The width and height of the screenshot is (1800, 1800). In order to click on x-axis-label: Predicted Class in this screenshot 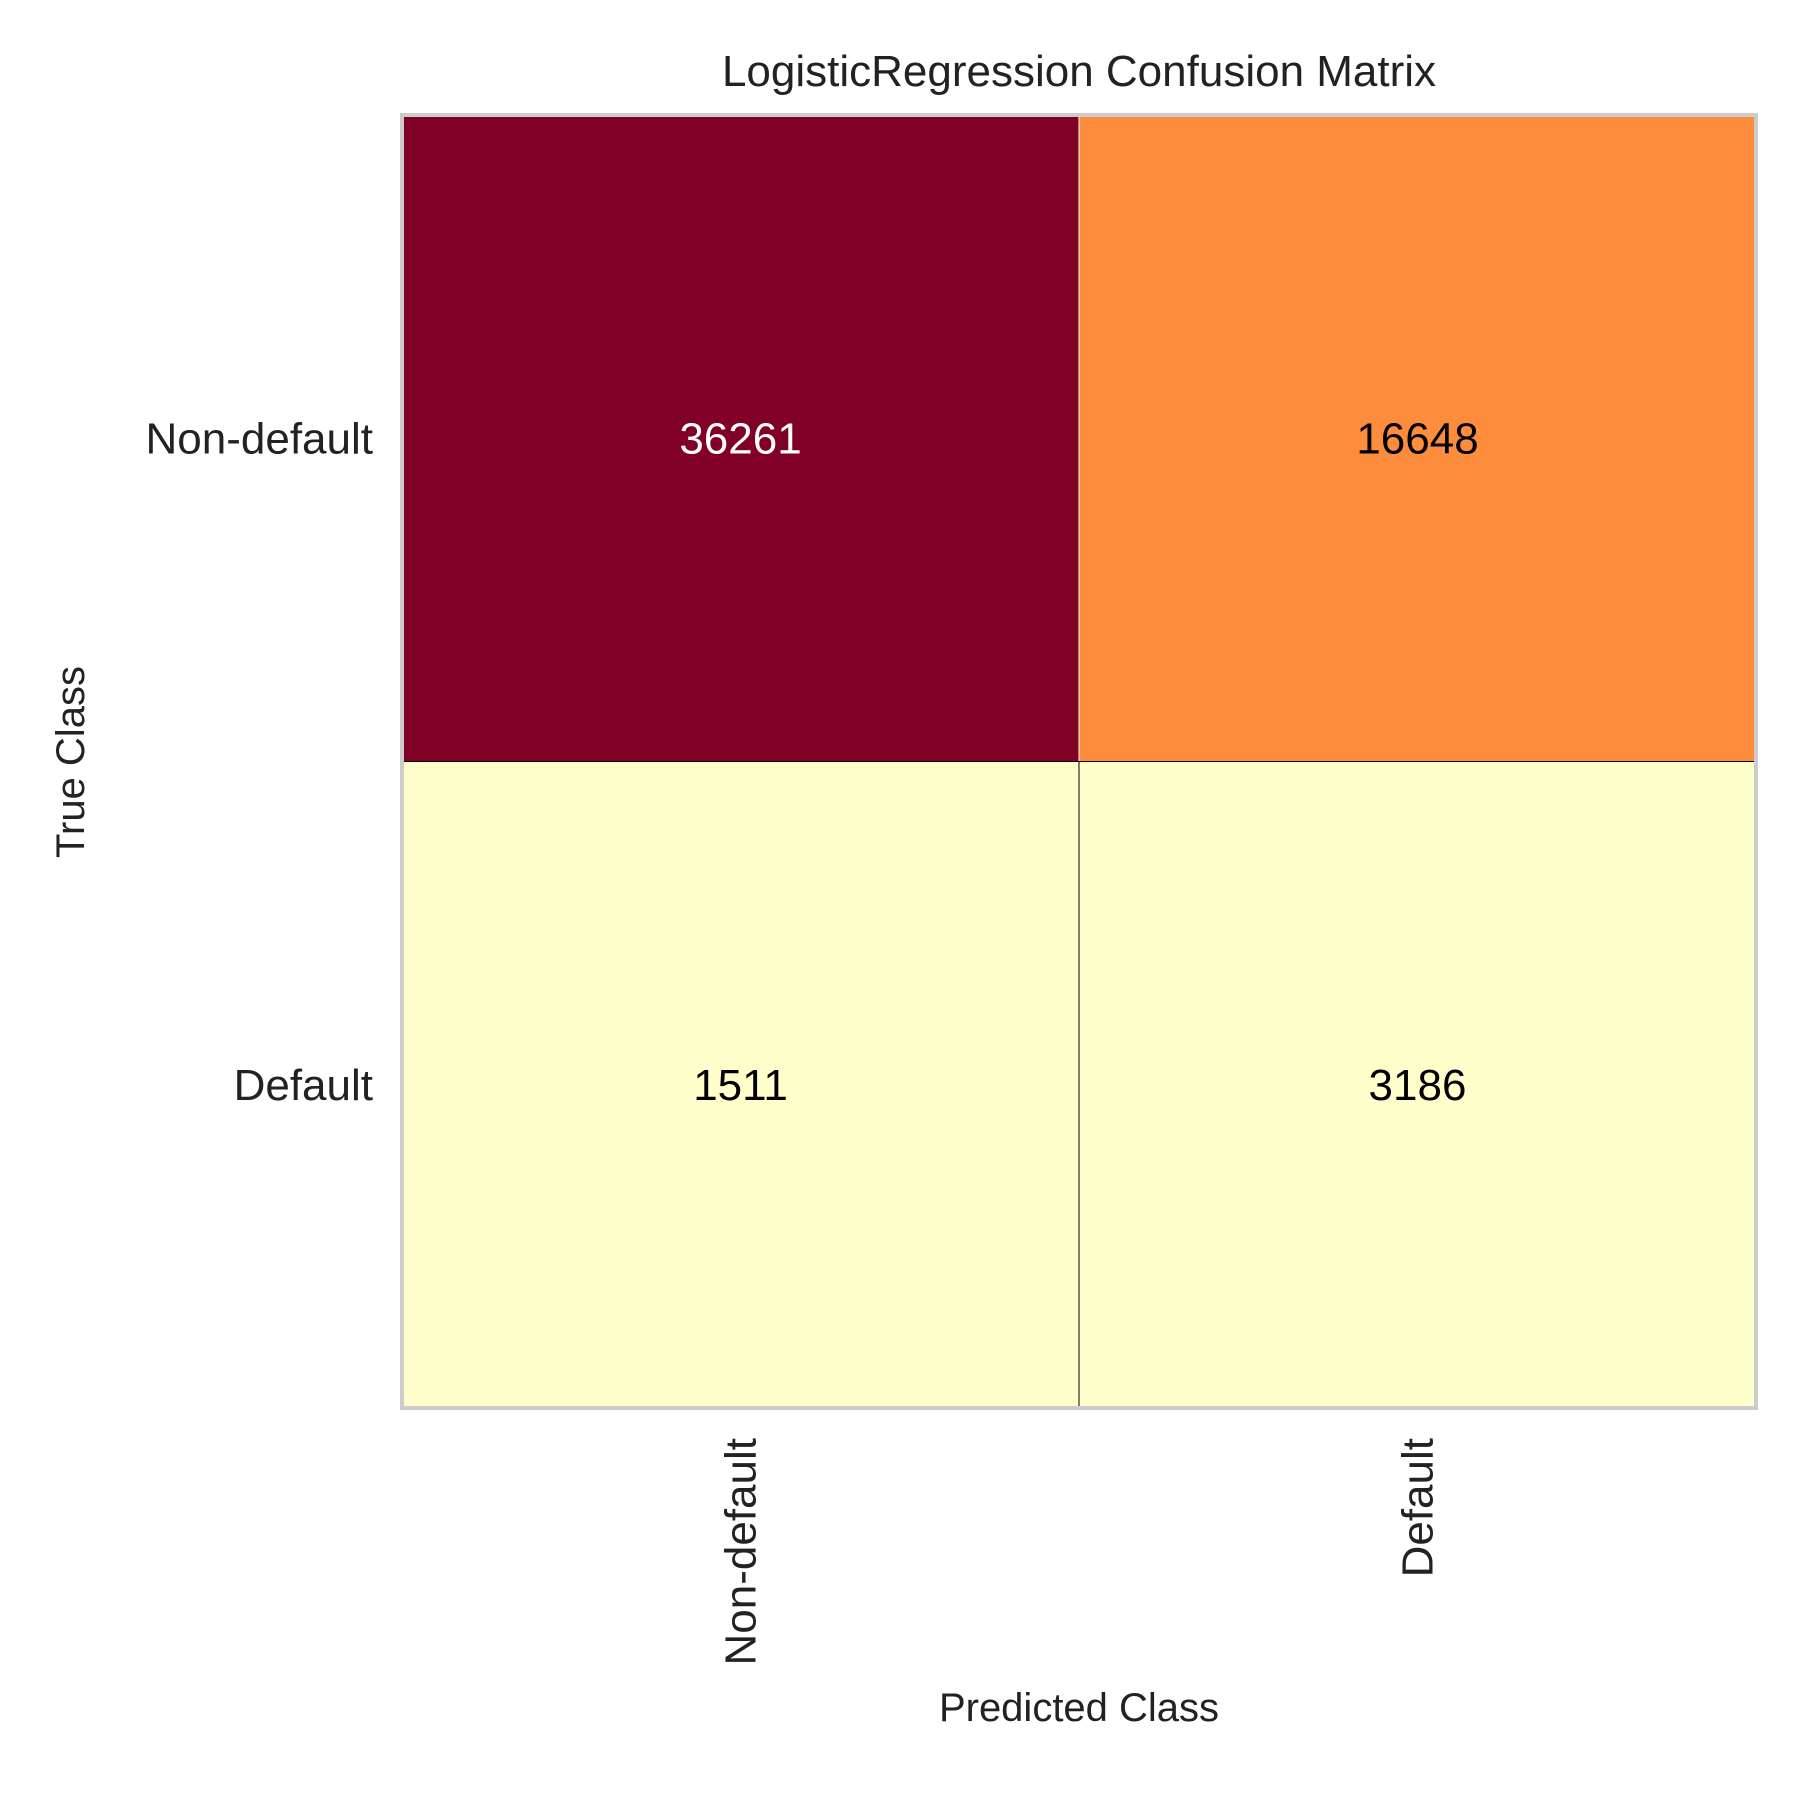, I will do `click(1079, 1708)`.